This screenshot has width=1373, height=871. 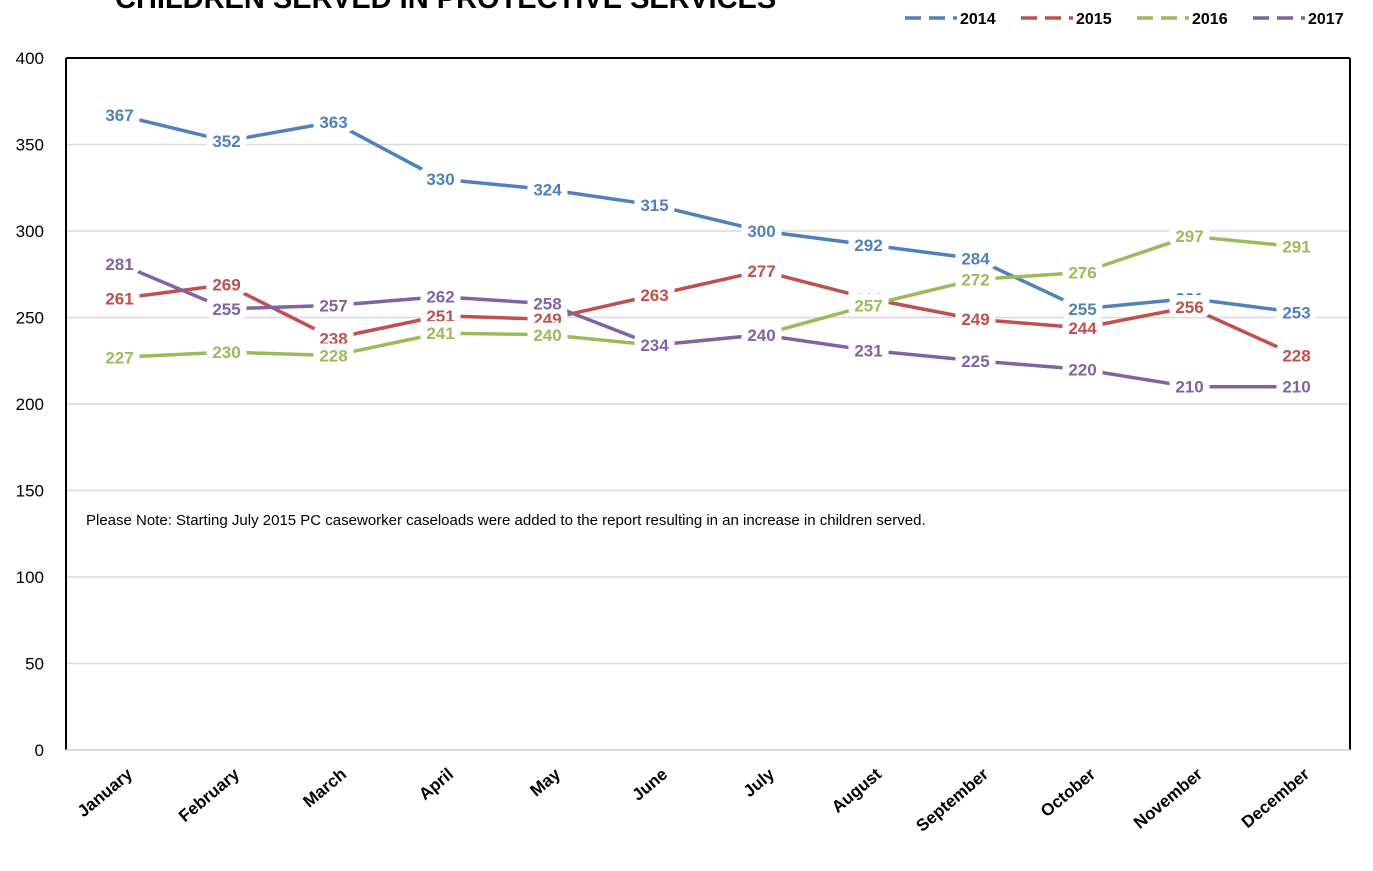 I want to click on data-label: 263, so click(x=654, y=295).